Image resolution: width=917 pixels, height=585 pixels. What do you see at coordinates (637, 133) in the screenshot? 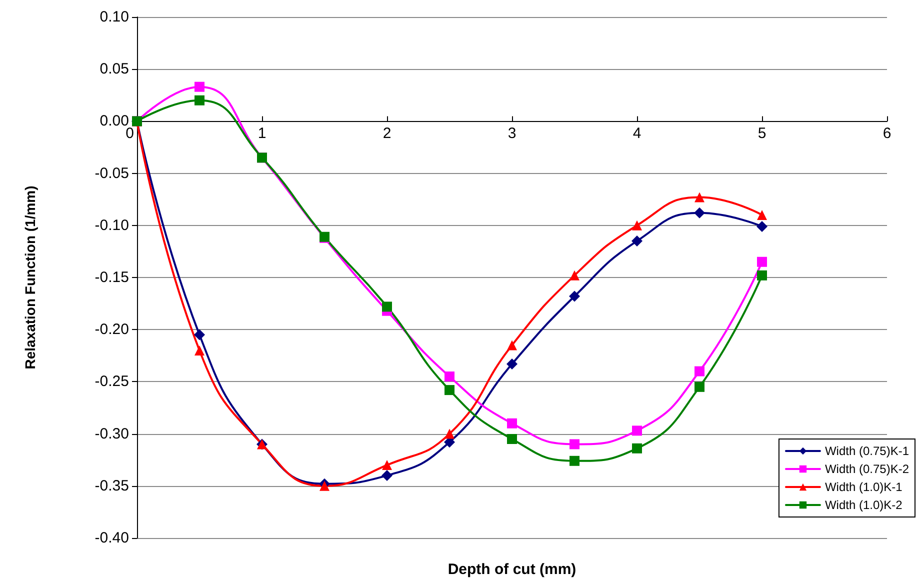
I see `x-tick-label: 4` at bounding box center [637, 133].